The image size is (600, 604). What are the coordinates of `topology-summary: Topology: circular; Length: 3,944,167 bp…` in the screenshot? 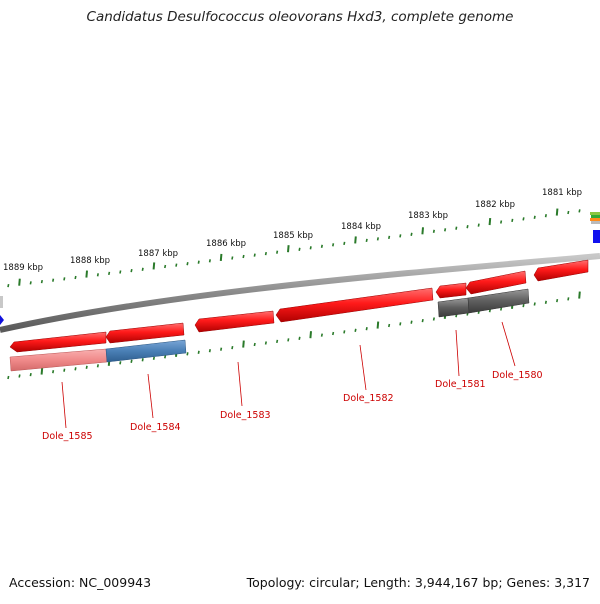 It's located at (418, 582).